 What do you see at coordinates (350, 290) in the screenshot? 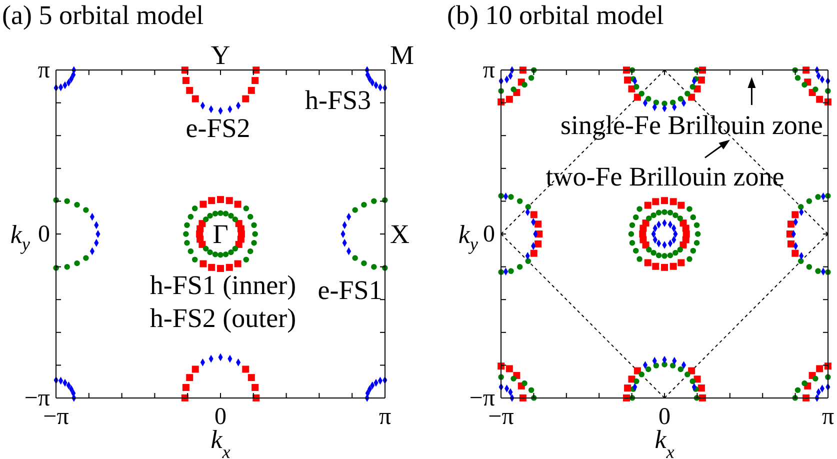
I see `annotation: e-FS1` at bounding box center [350, 290].